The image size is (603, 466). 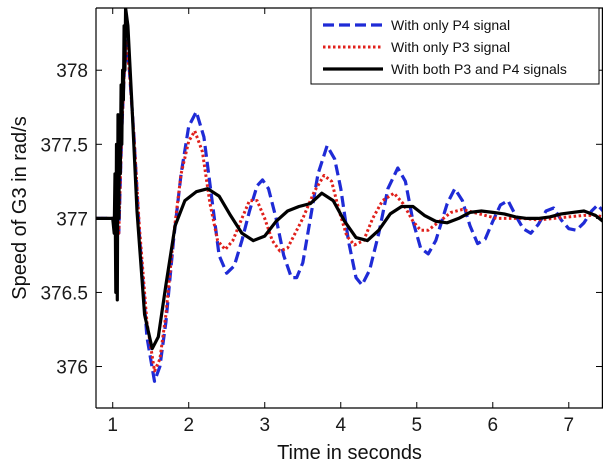 What do you see at coordinates (569, 425) in the screenshot?
I see `x-tick-label: 7` at bounding box center [569, 425].